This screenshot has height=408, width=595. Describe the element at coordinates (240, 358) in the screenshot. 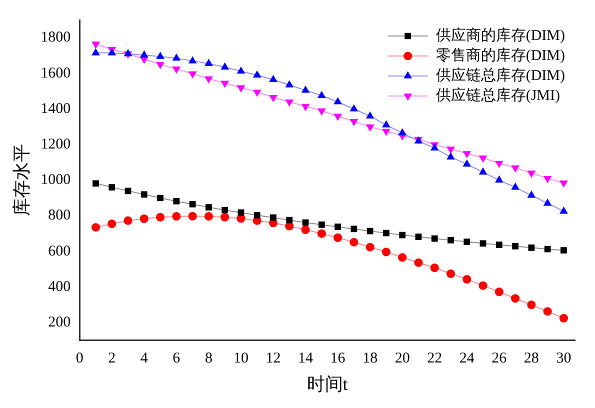

I see `x-tick-label: 10` at that location.